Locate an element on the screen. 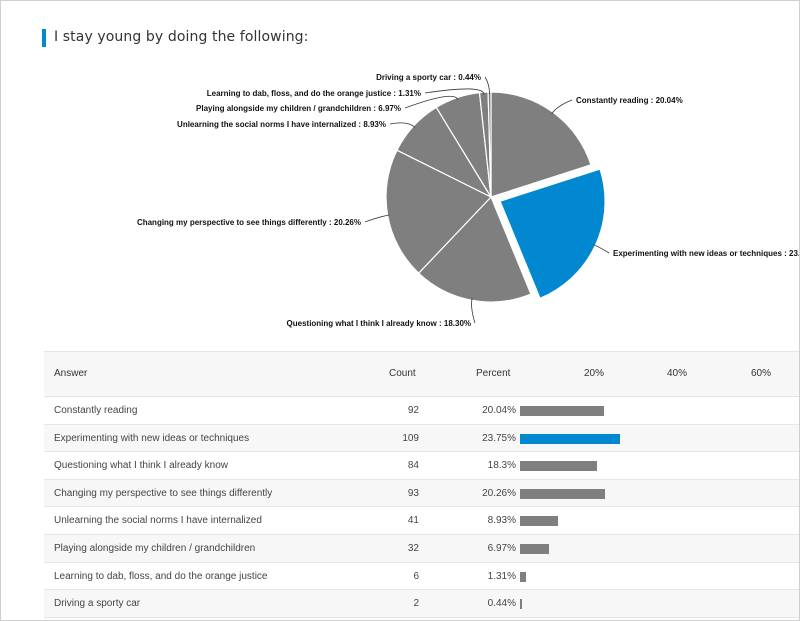 The width and height of the screenshot is (800, 621). row-count: 6 is located at coordinates (416, 576).